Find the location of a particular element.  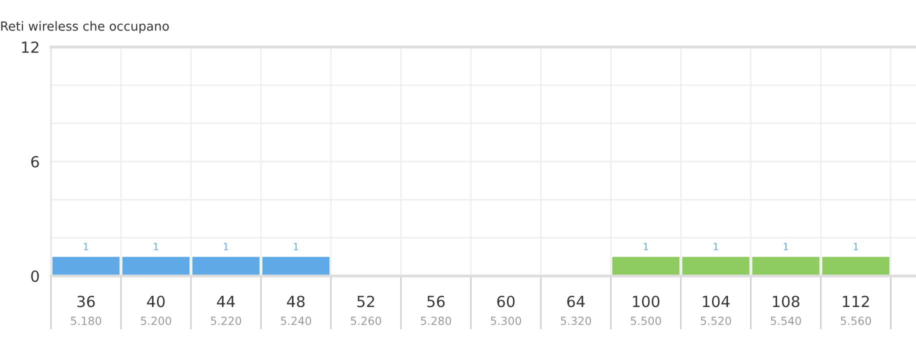

category-label: 56 5.280 is located at coordinates (436, 311).